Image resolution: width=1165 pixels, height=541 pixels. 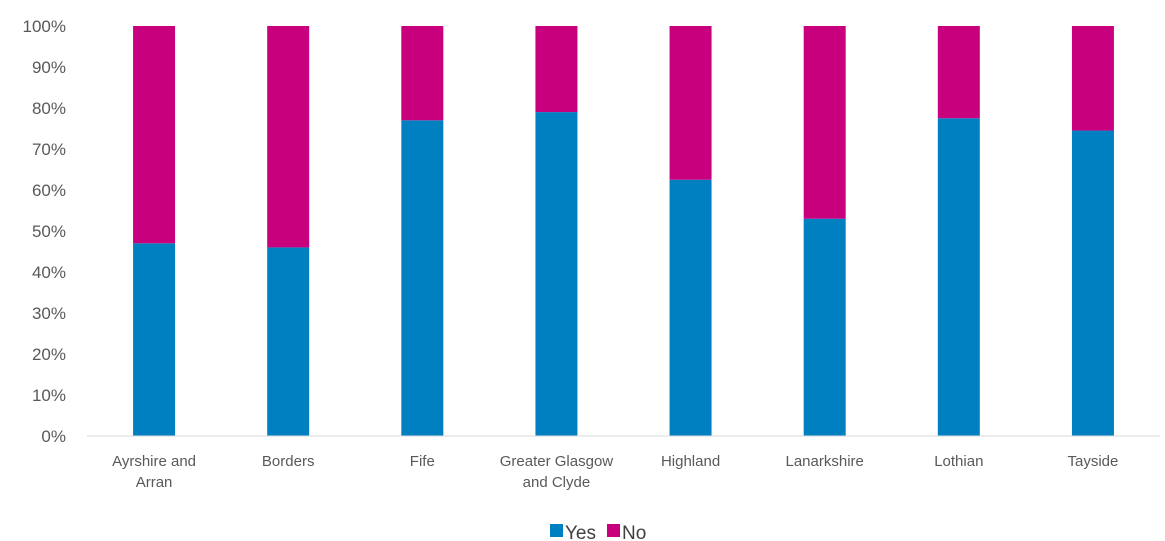 I want to click on y-tick-label: 40%, so click(x=49, y=272).